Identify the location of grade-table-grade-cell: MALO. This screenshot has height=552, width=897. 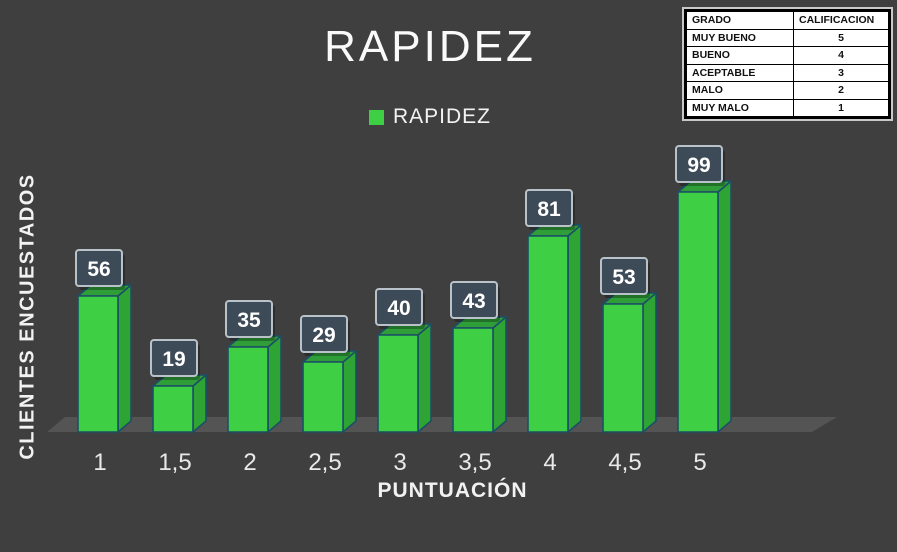
(740, 90).